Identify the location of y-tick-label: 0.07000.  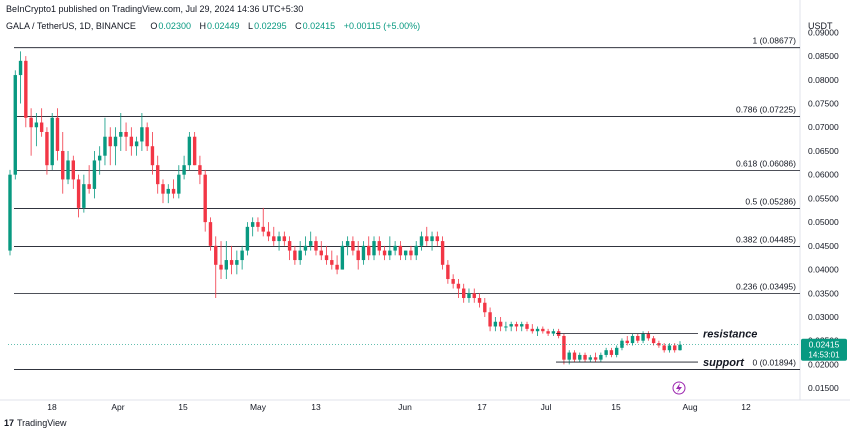
(823, 127).